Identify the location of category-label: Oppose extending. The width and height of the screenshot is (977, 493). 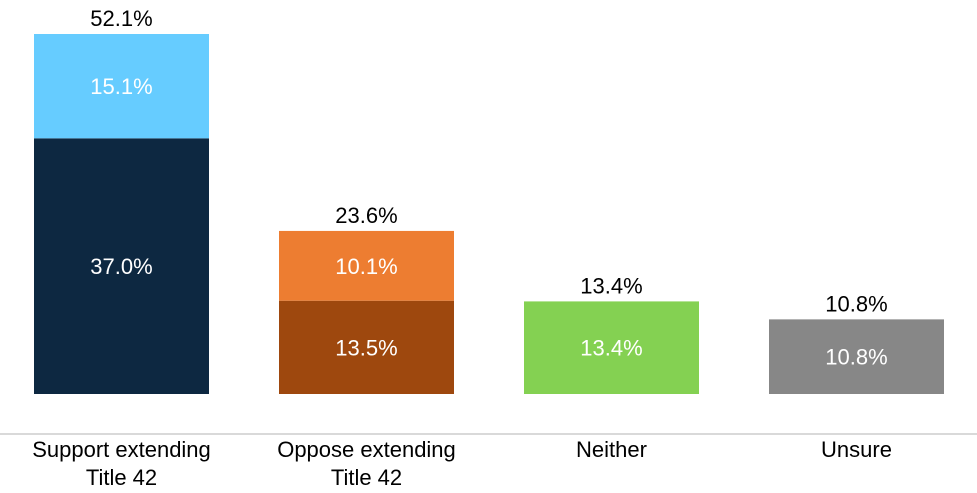
(366, 449).